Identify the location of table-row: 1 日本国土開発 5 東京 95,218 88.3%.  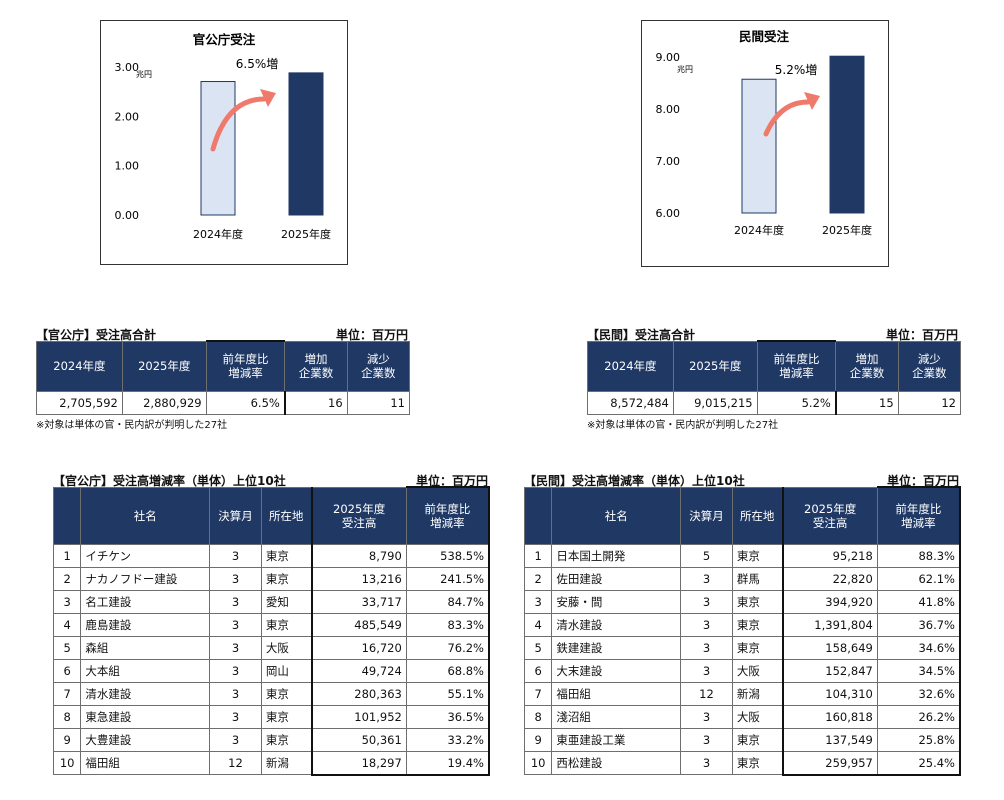
(742, 555).